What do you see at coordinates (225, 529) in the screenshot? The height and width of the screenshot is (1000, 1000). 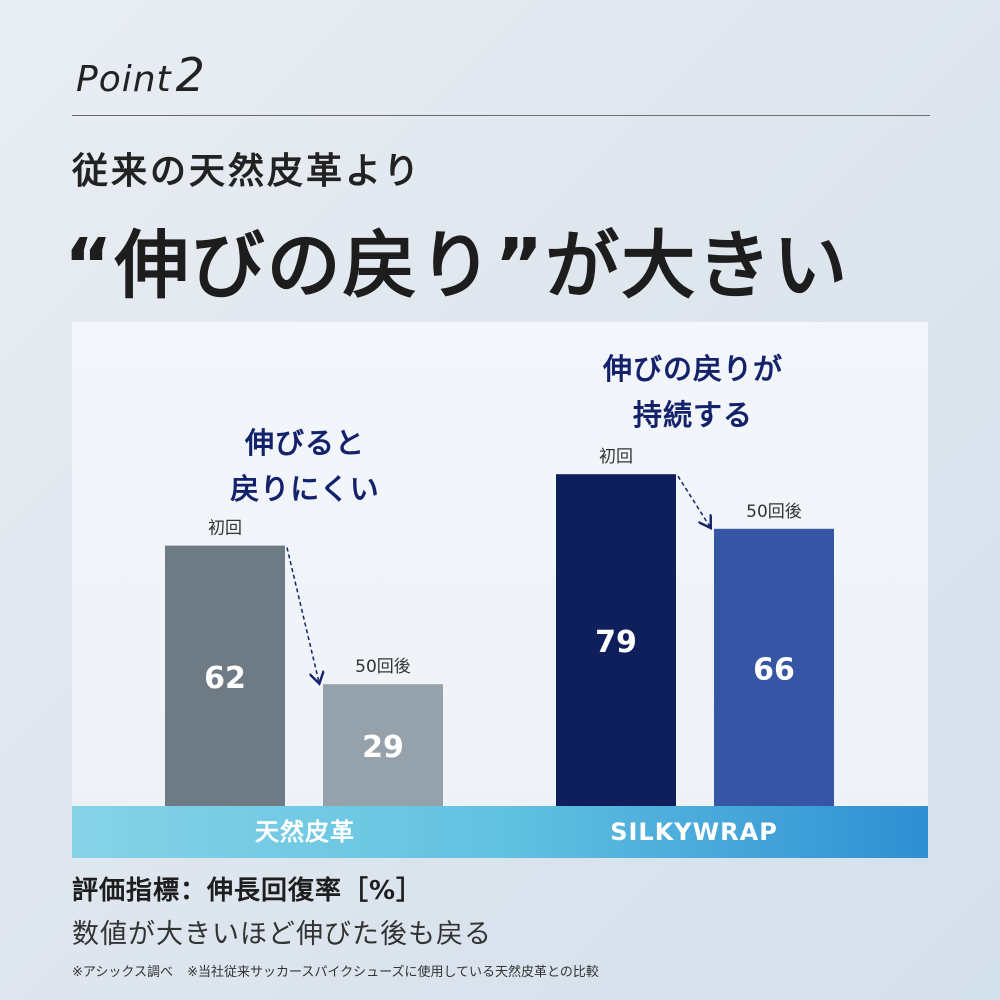 I see `bar-label-leather-first: 初回` at bounding box center [225, 529].